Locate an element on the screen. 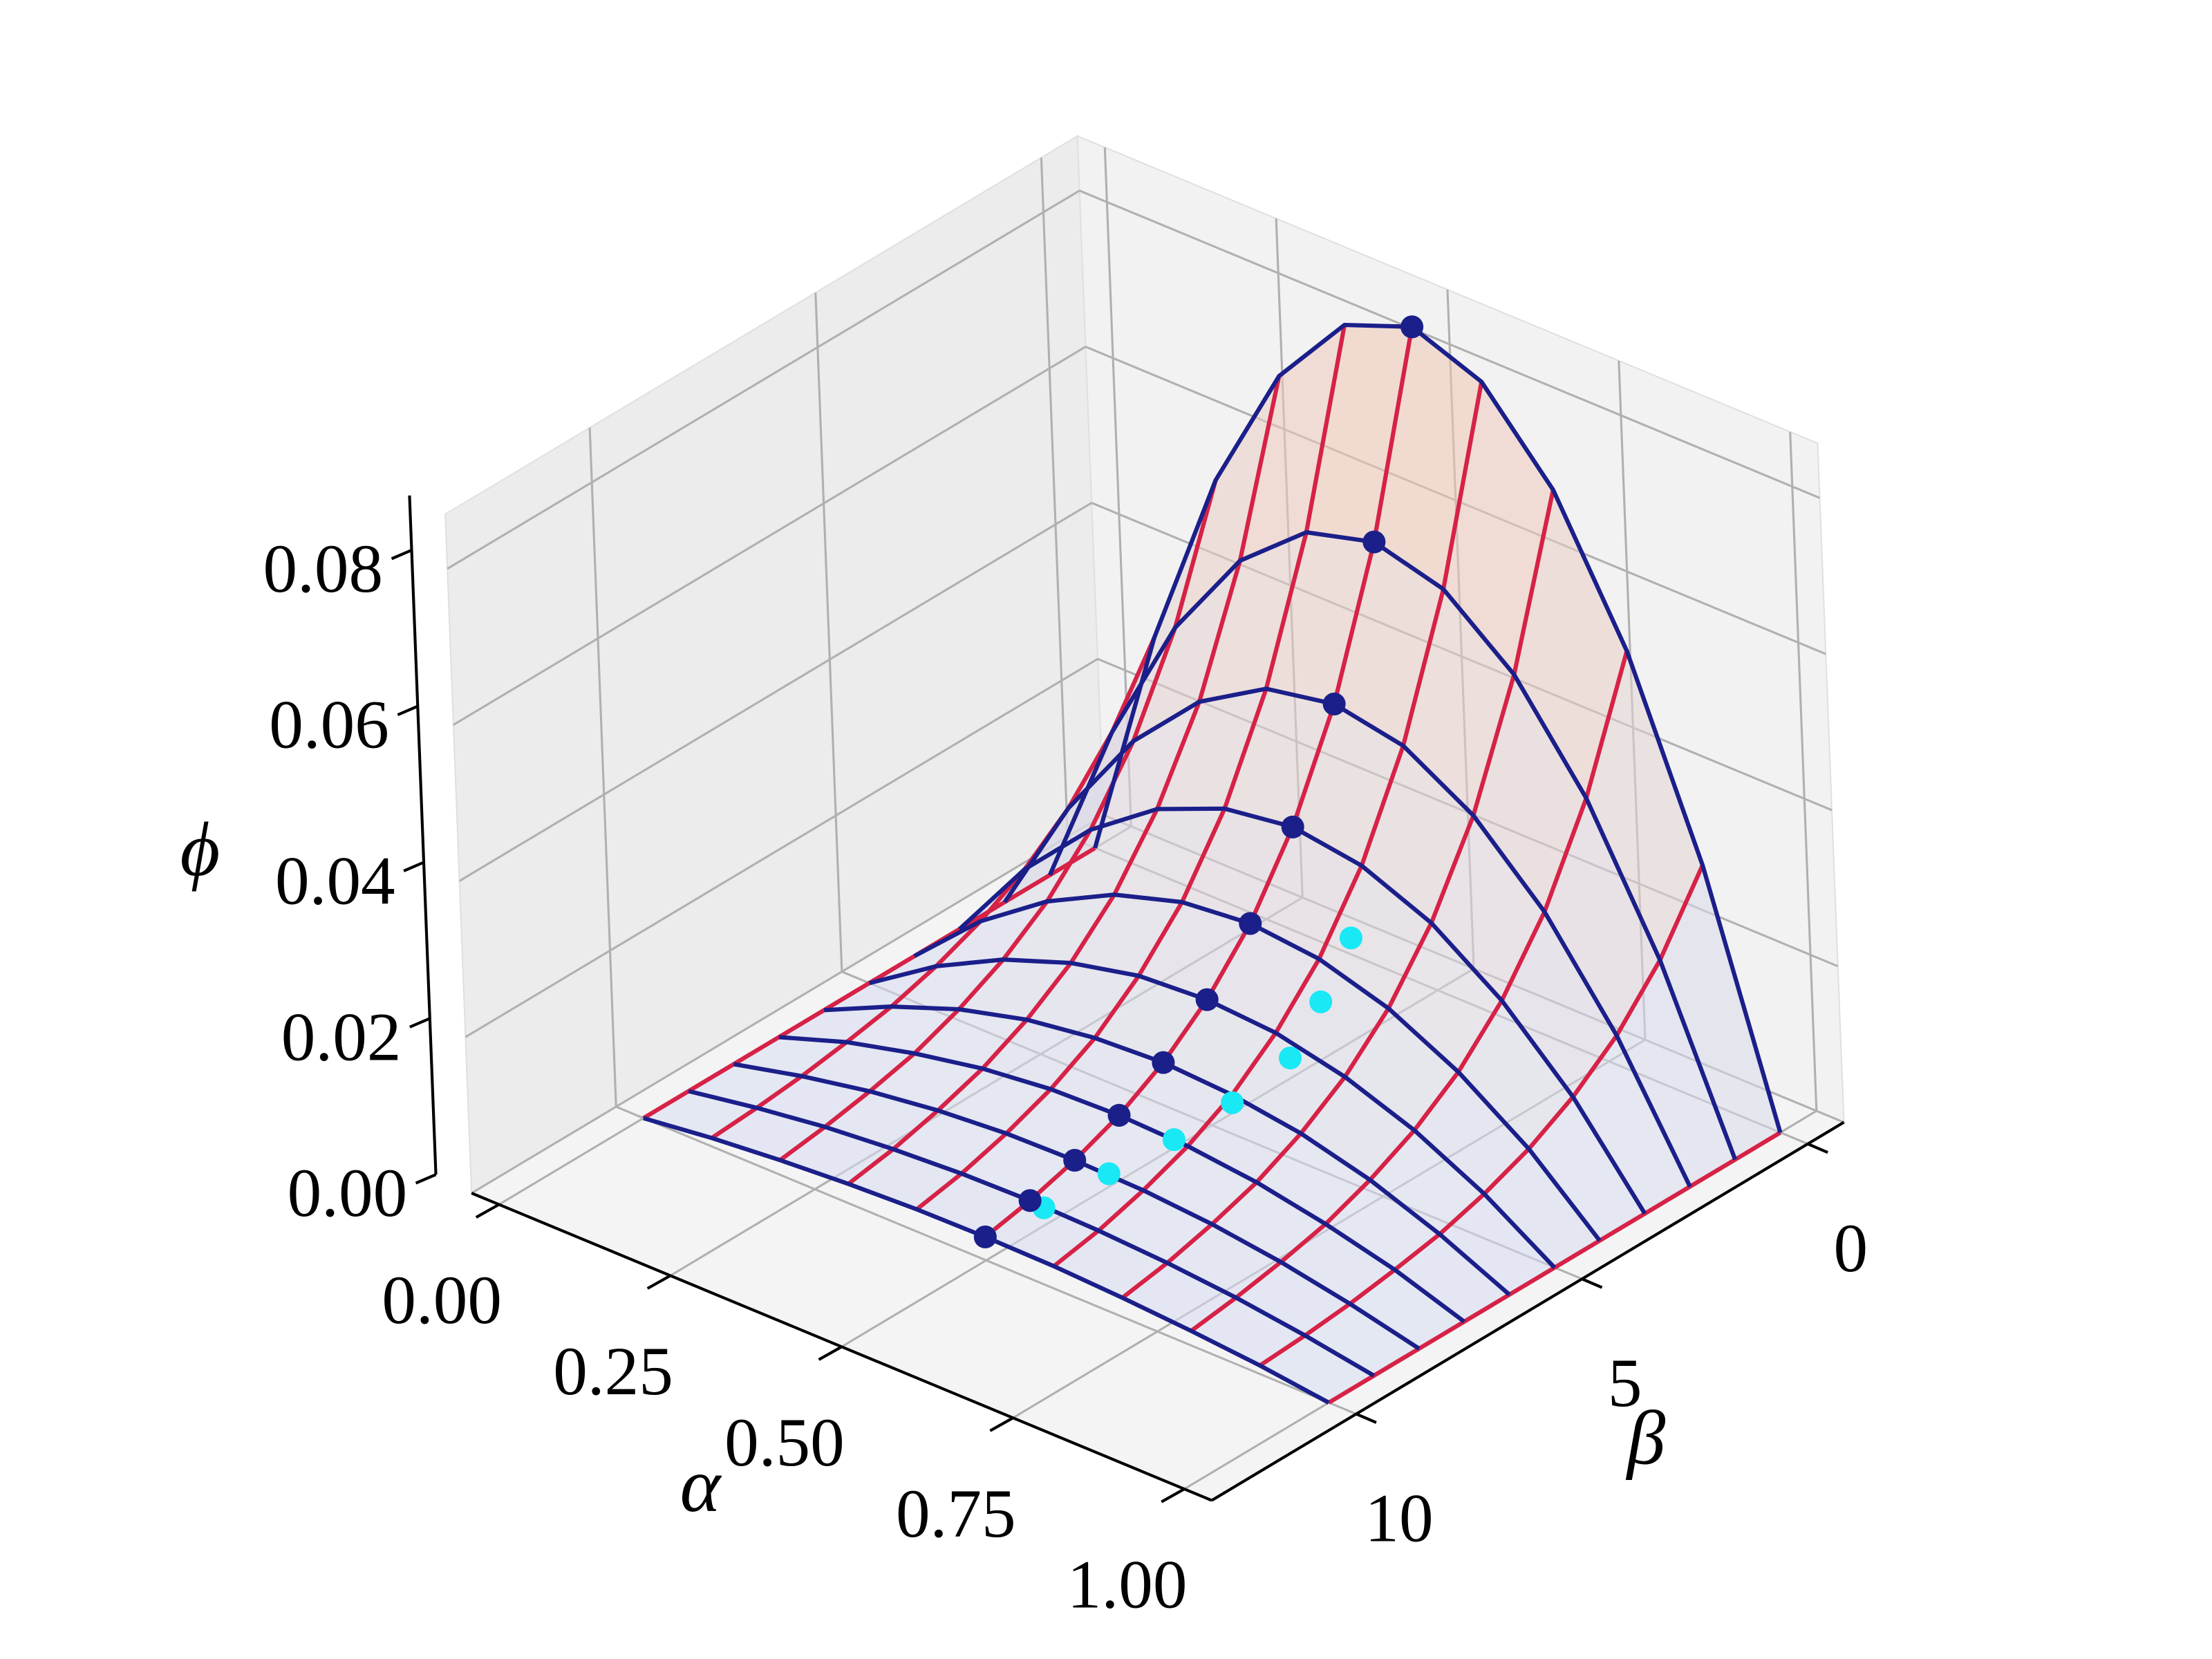  z-tick-label: 0.04 is located at coordinates (335, 882).